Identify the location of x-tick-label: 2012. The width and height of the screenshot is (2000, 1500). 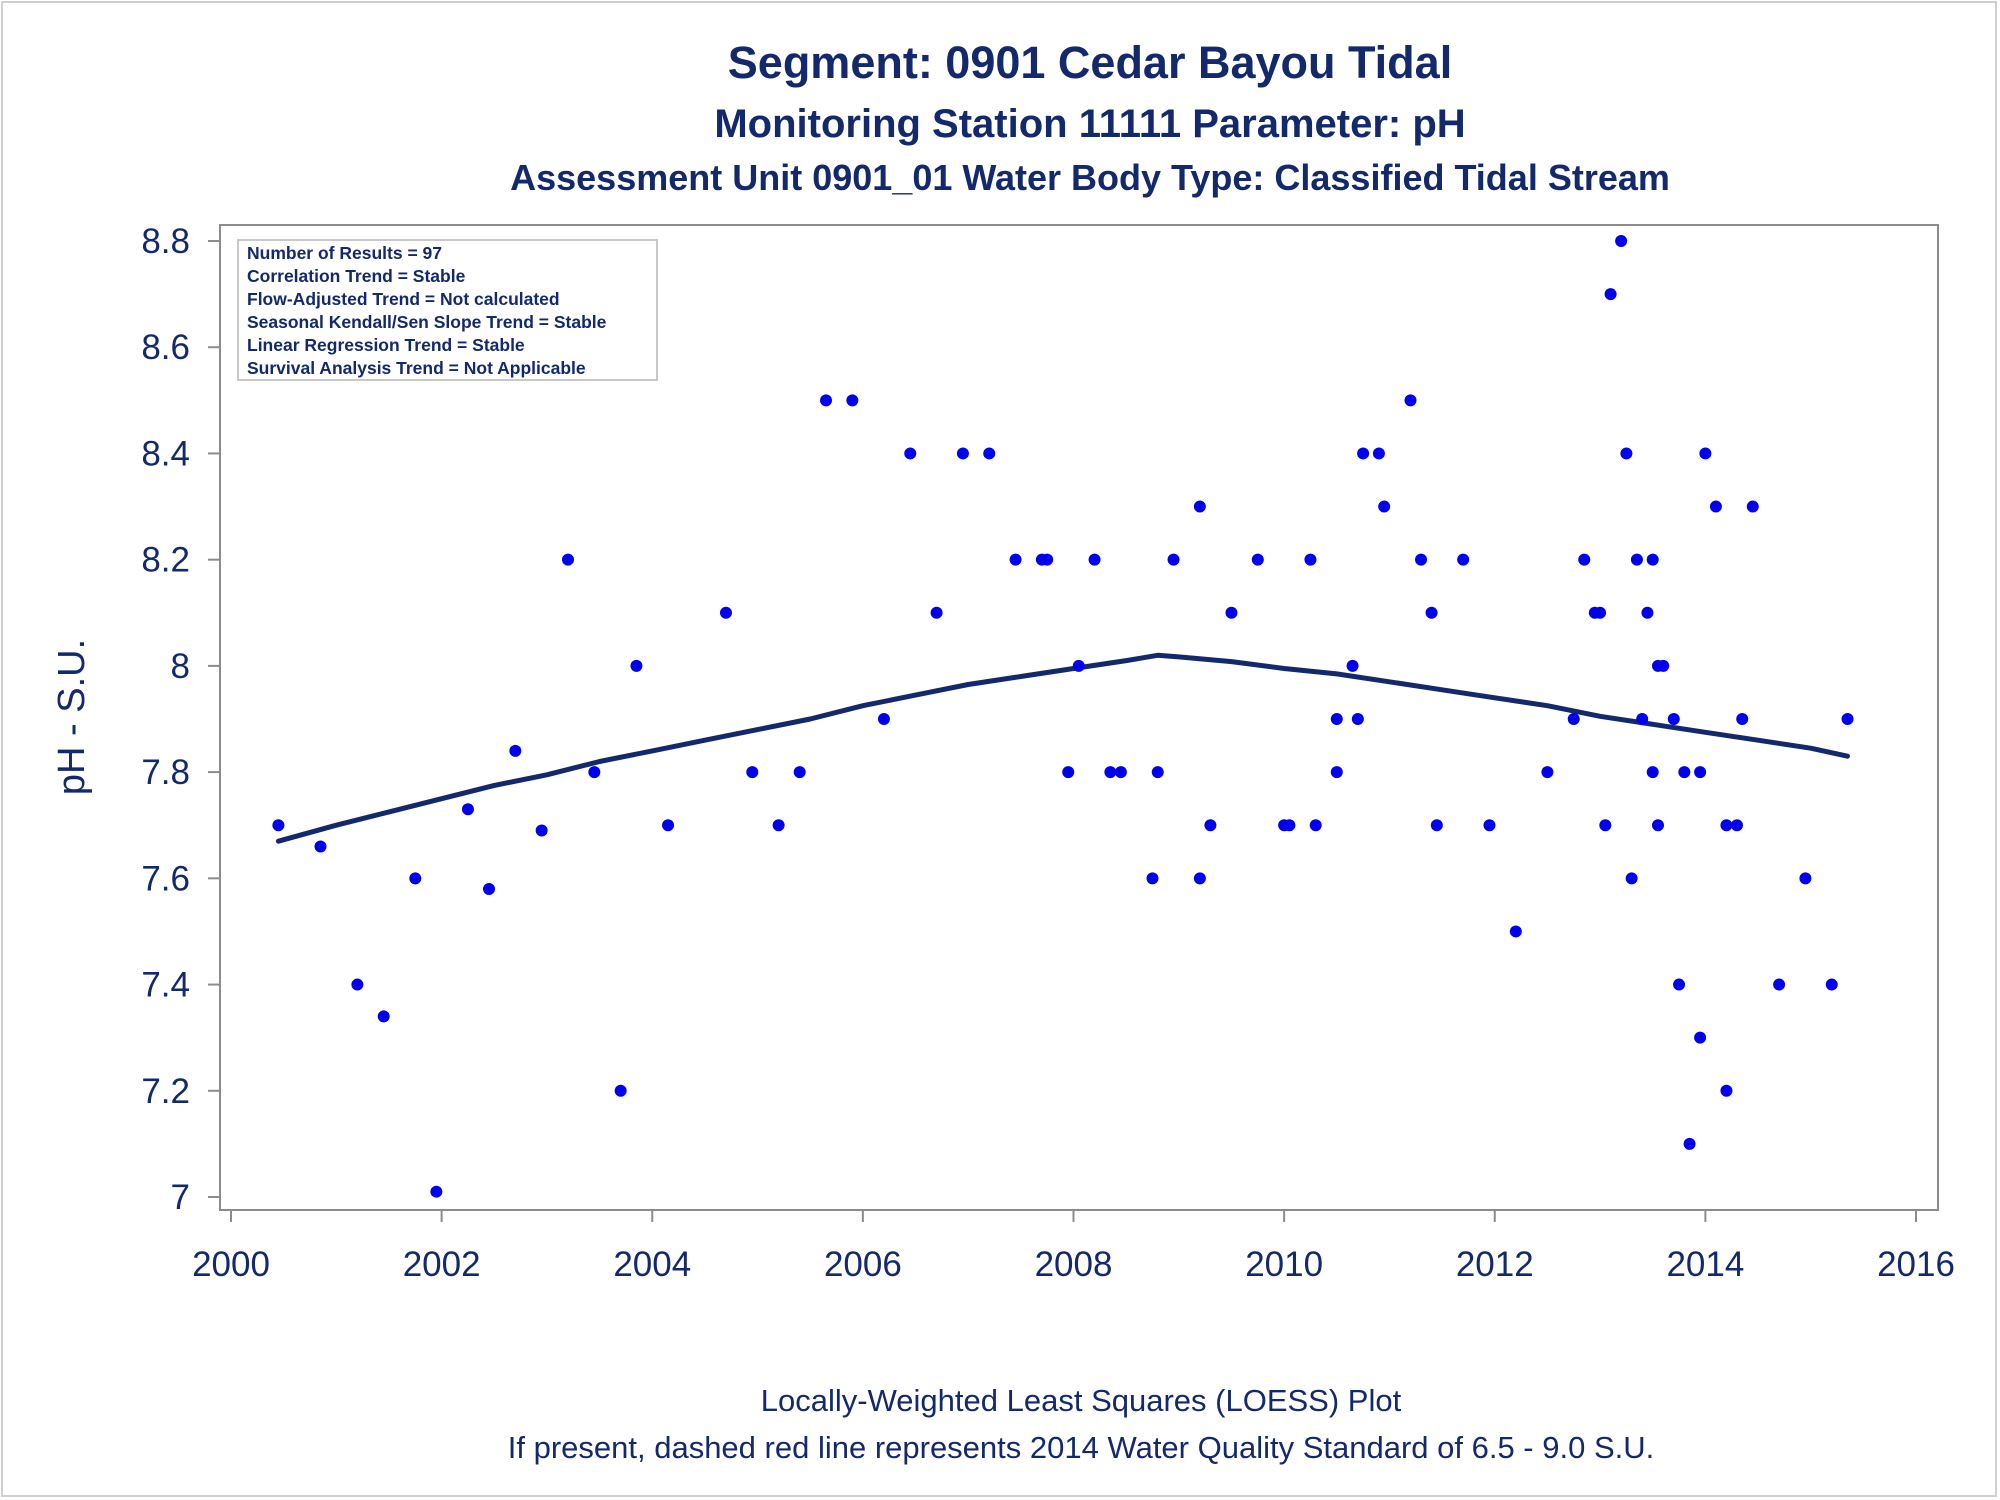
(1495, 1264).